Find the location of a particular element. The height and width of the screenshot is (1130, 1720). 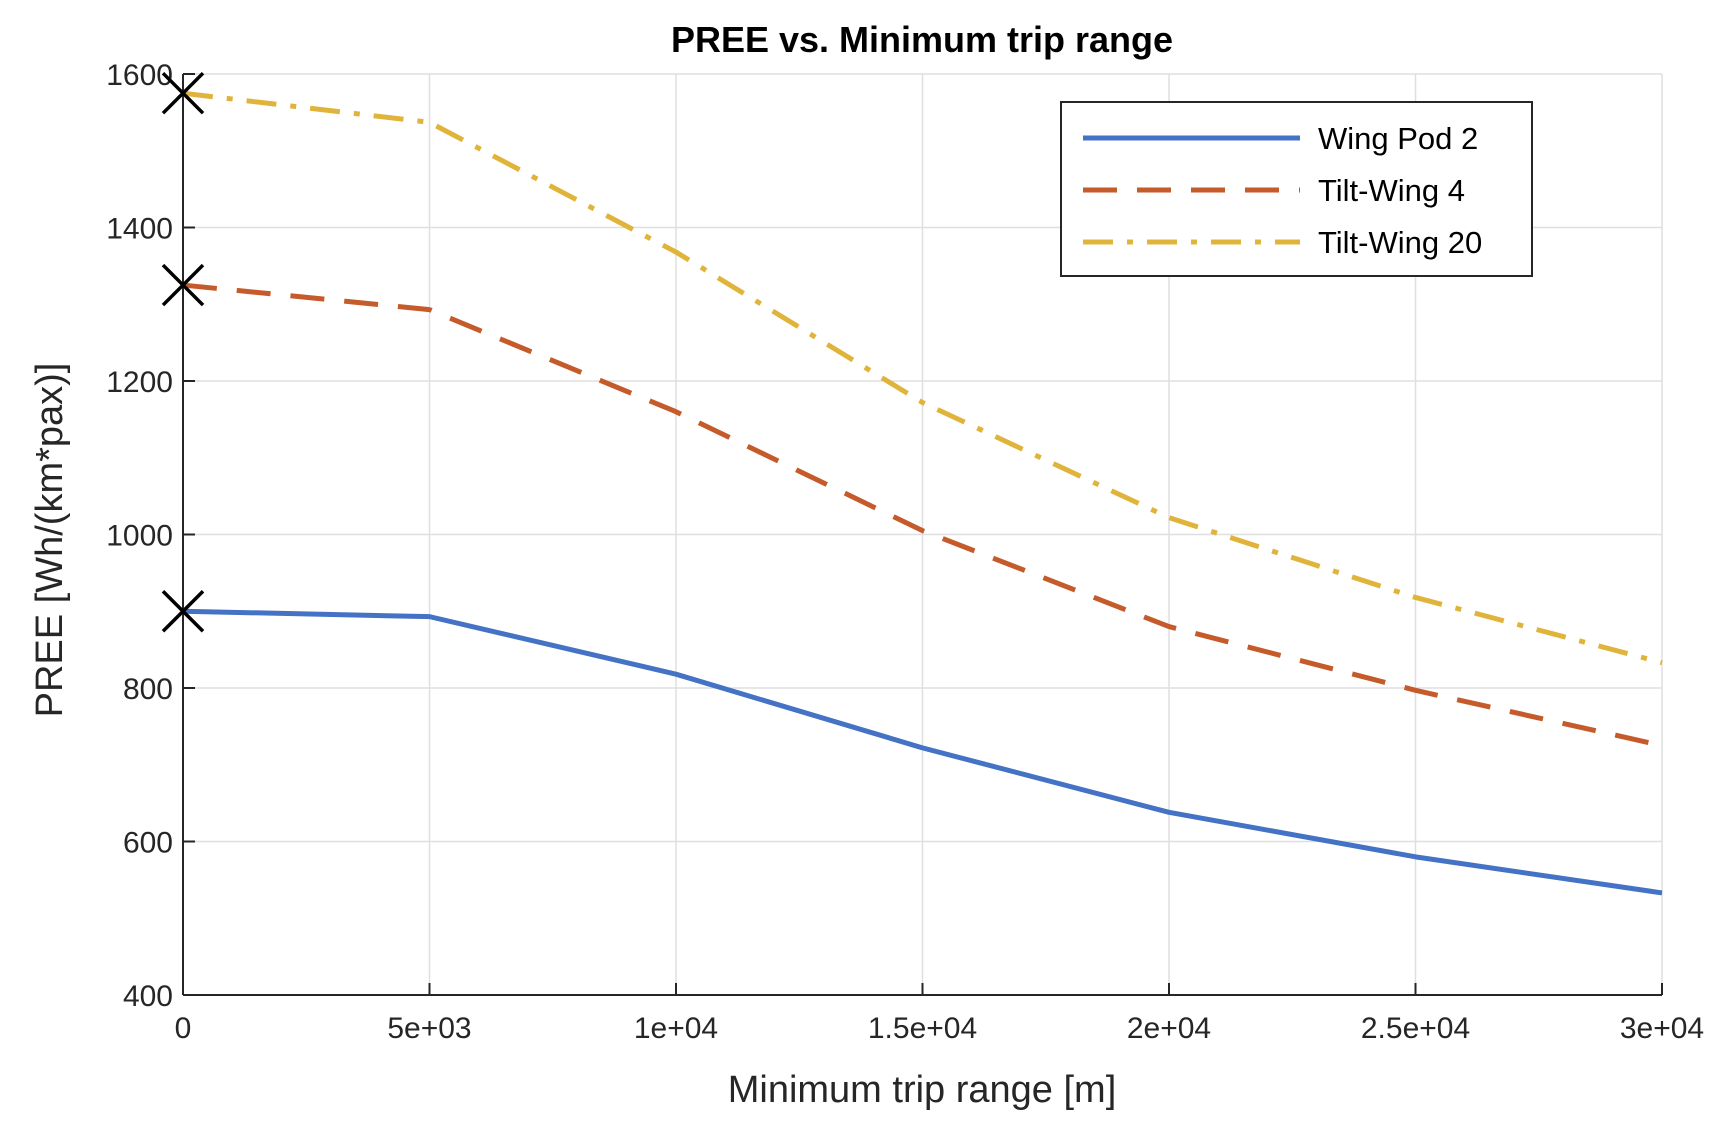

y-tick-label: 1600 is located at coordinates (139, 75).